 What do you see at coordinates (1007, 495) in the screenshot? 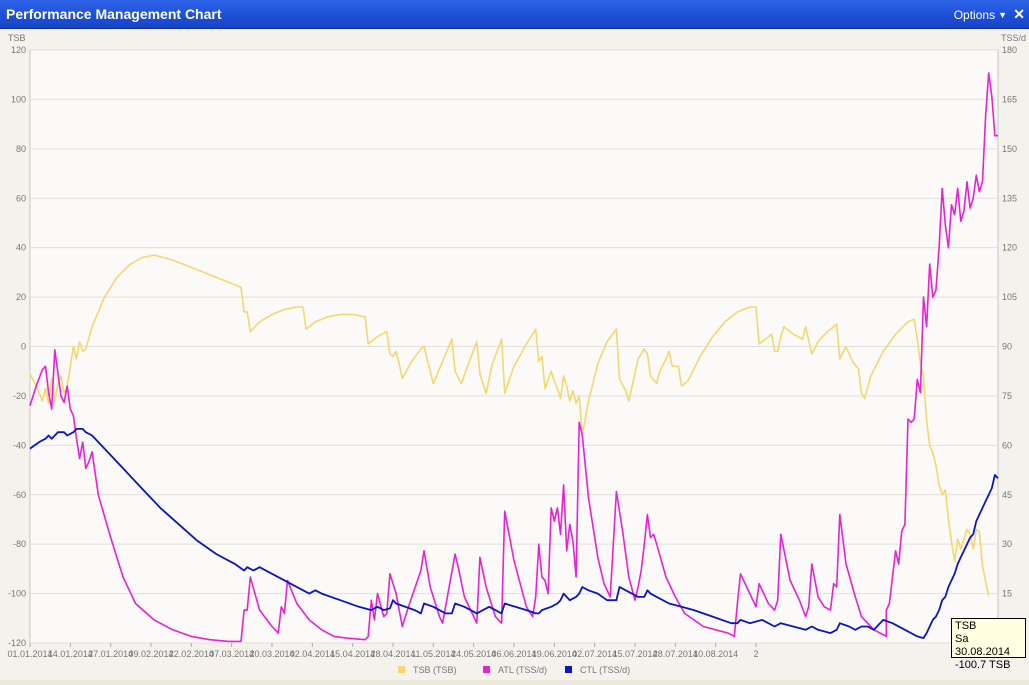
I see `right-tick-label: 45` at bounding box center [1007, 495].